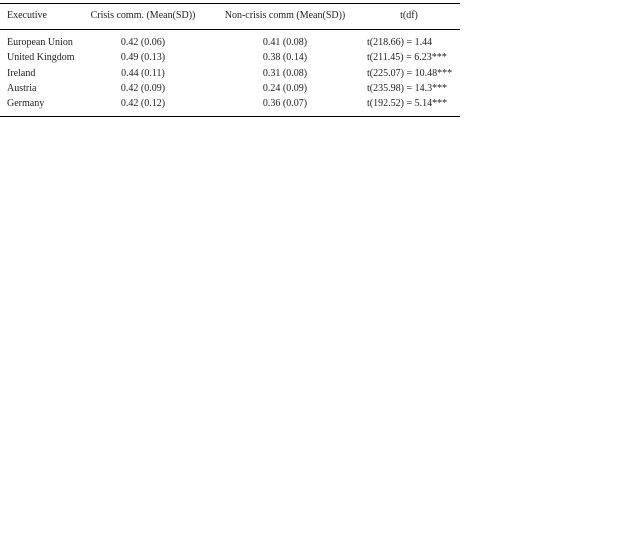 The width and height of the screenshot is (620, 534). What do you see at coordinates (230, 116) in the screenshot?
I see `bottom-rule` at bounding box center [230, 116].